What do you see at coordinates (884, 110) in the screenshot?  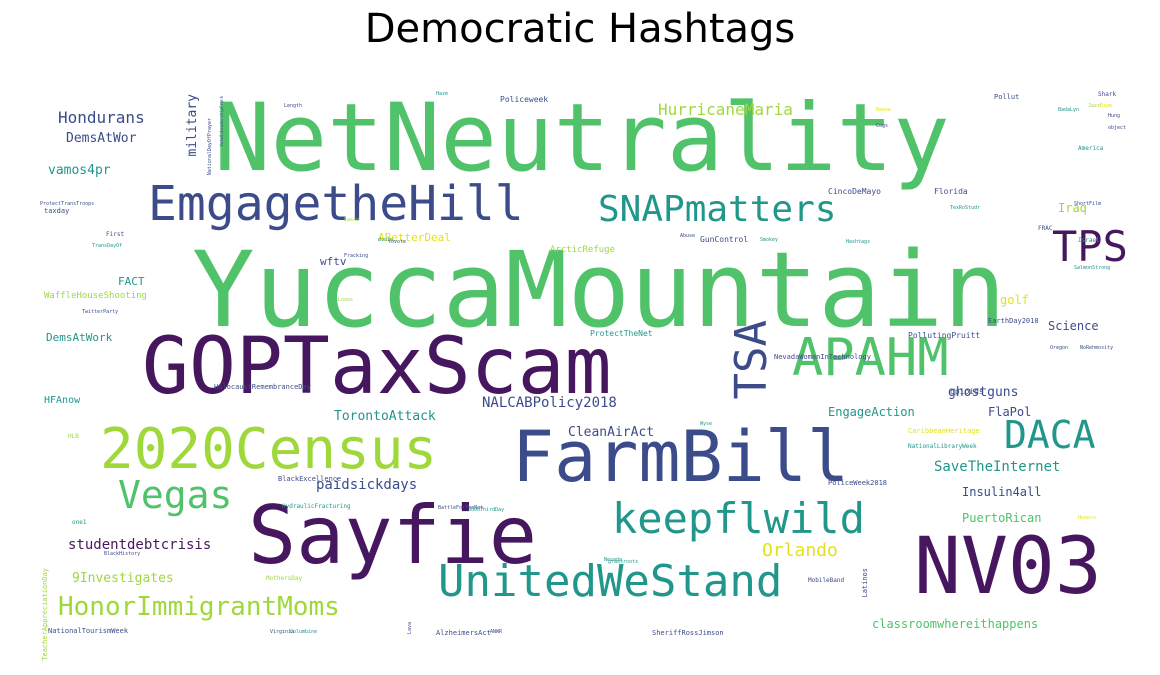 I see `hashtag-word: Reese` at bounding box center [884, 110].